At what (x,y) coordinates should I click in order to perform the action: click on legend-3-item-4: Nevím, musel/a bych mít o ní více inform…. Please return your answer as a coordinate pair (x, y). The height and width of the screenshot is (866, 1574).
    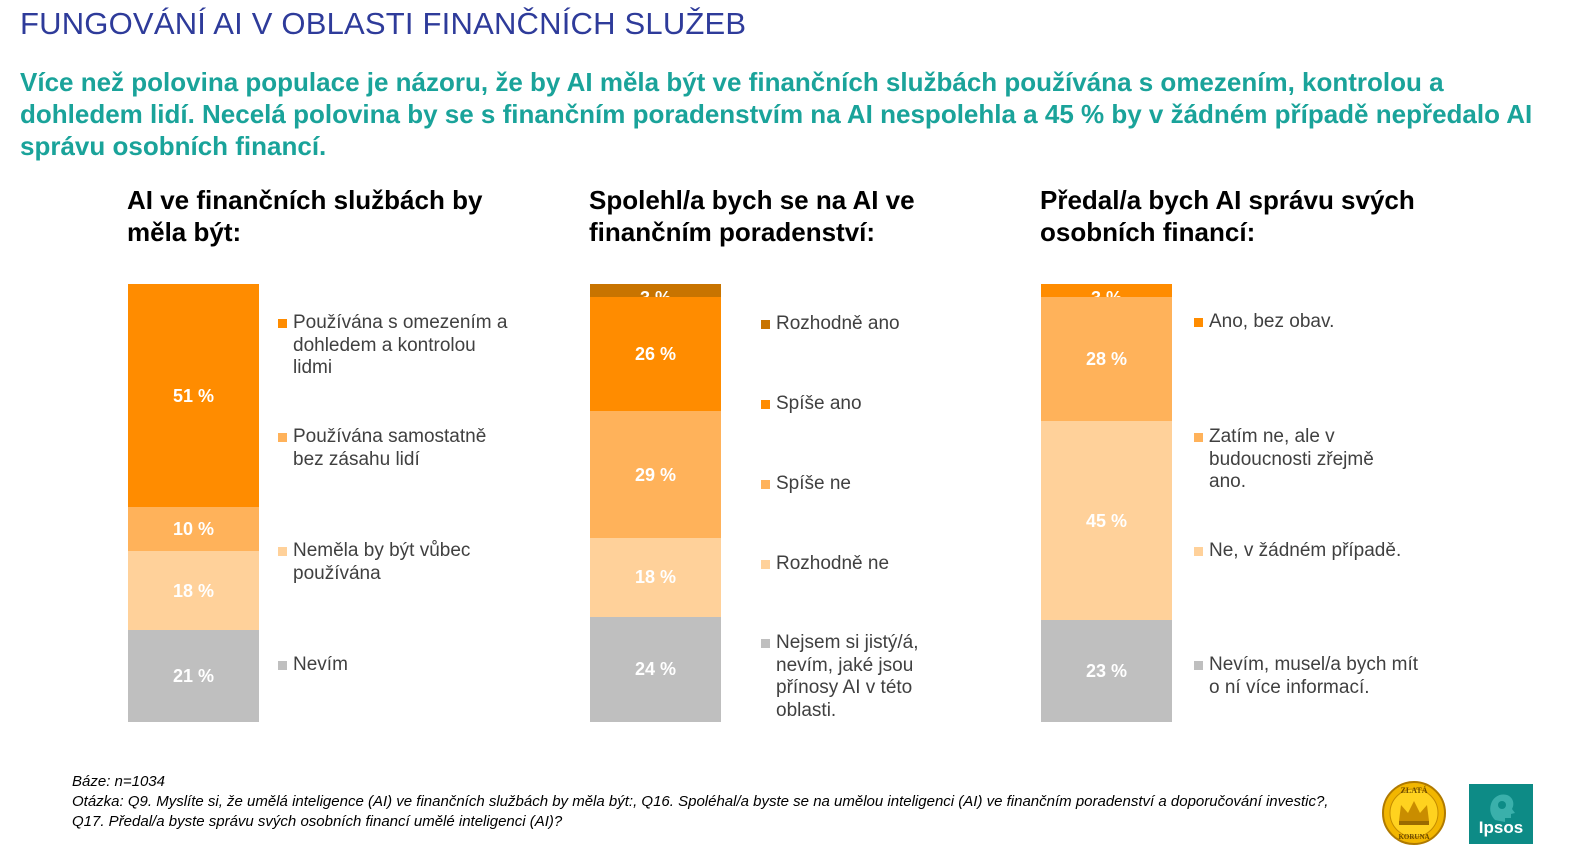
    Looking at the image, I should click on (1311, 676).